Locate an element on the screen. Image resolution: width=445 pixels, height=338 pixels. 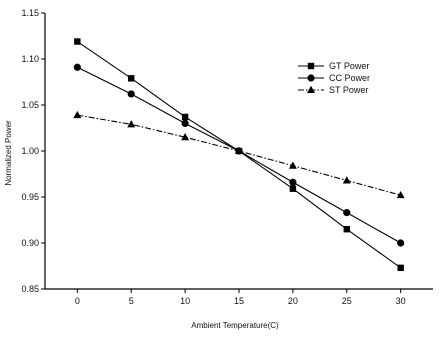
y-tick-label: 1.15 is located at coordinates (30, 13).